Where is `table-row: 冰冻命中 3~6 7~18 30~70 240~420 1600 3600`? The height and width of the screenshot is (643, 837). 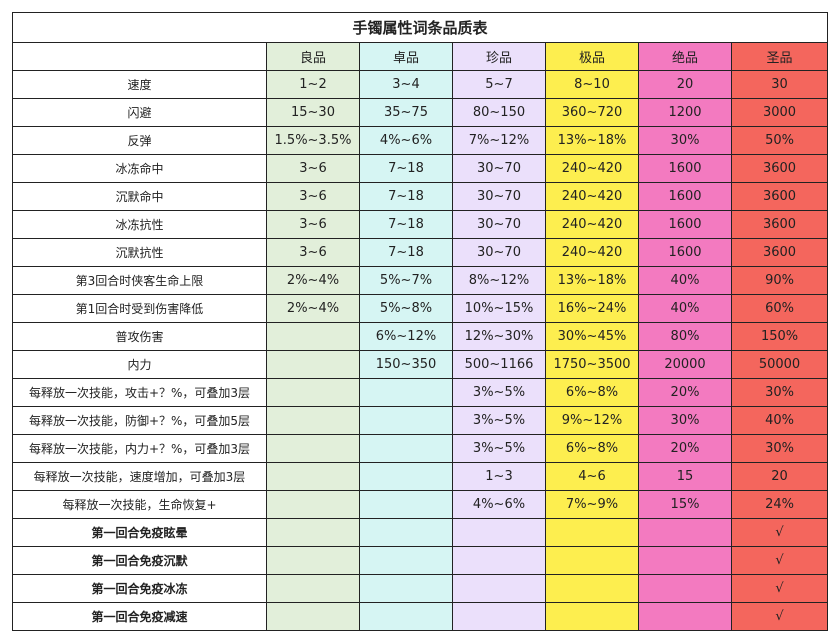
table-row: 冰冻命中 3~6 7~18 30~70 240~420 1600 3600 is located at coordinates (420, 168).